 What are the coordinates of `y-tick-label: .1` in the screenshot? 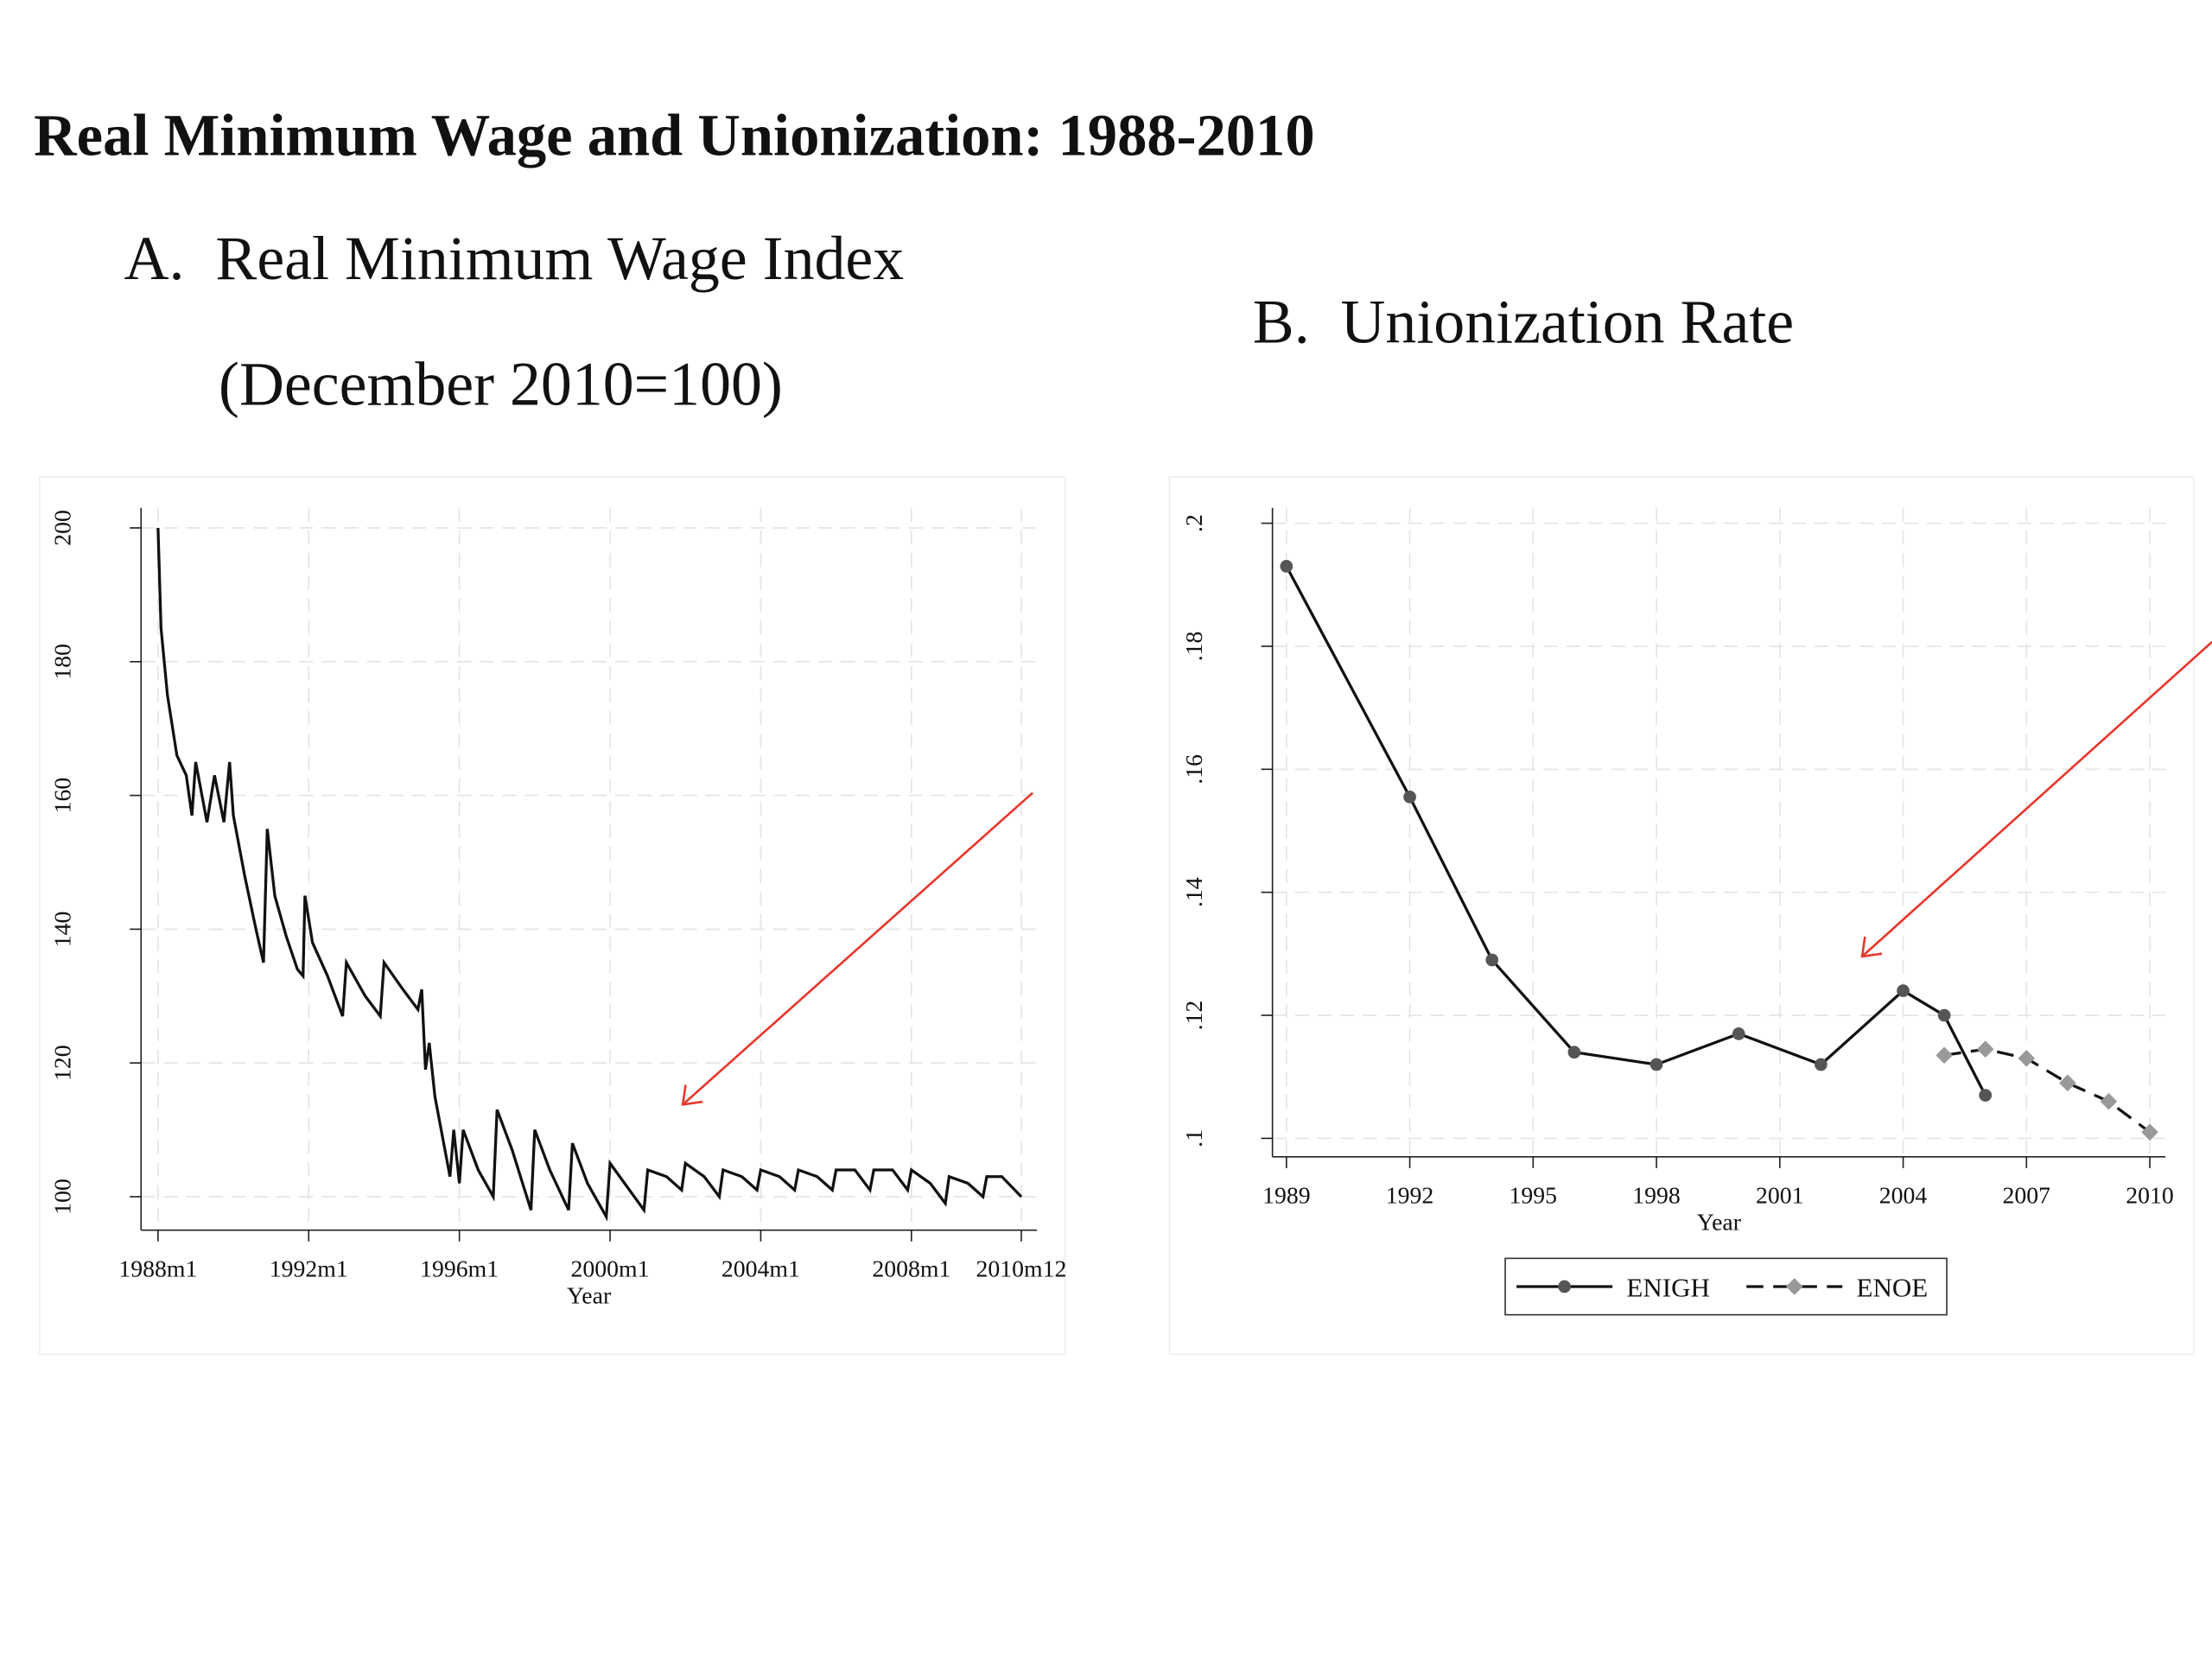 It's located at (1194, 1138).